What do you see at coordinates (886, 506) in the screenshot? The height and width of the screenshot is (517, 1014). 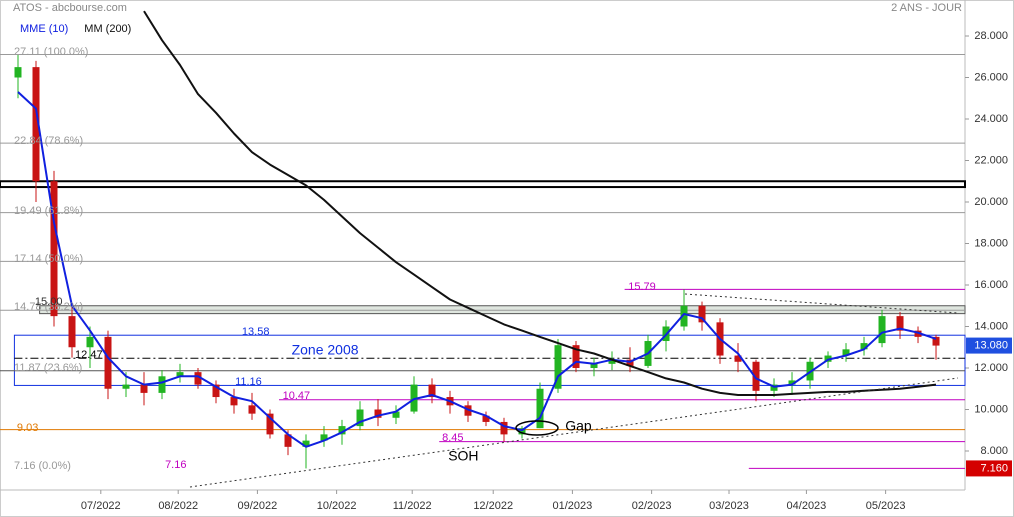 I see `x-tick-label: 05/2023` at bounding box center [886, 506].